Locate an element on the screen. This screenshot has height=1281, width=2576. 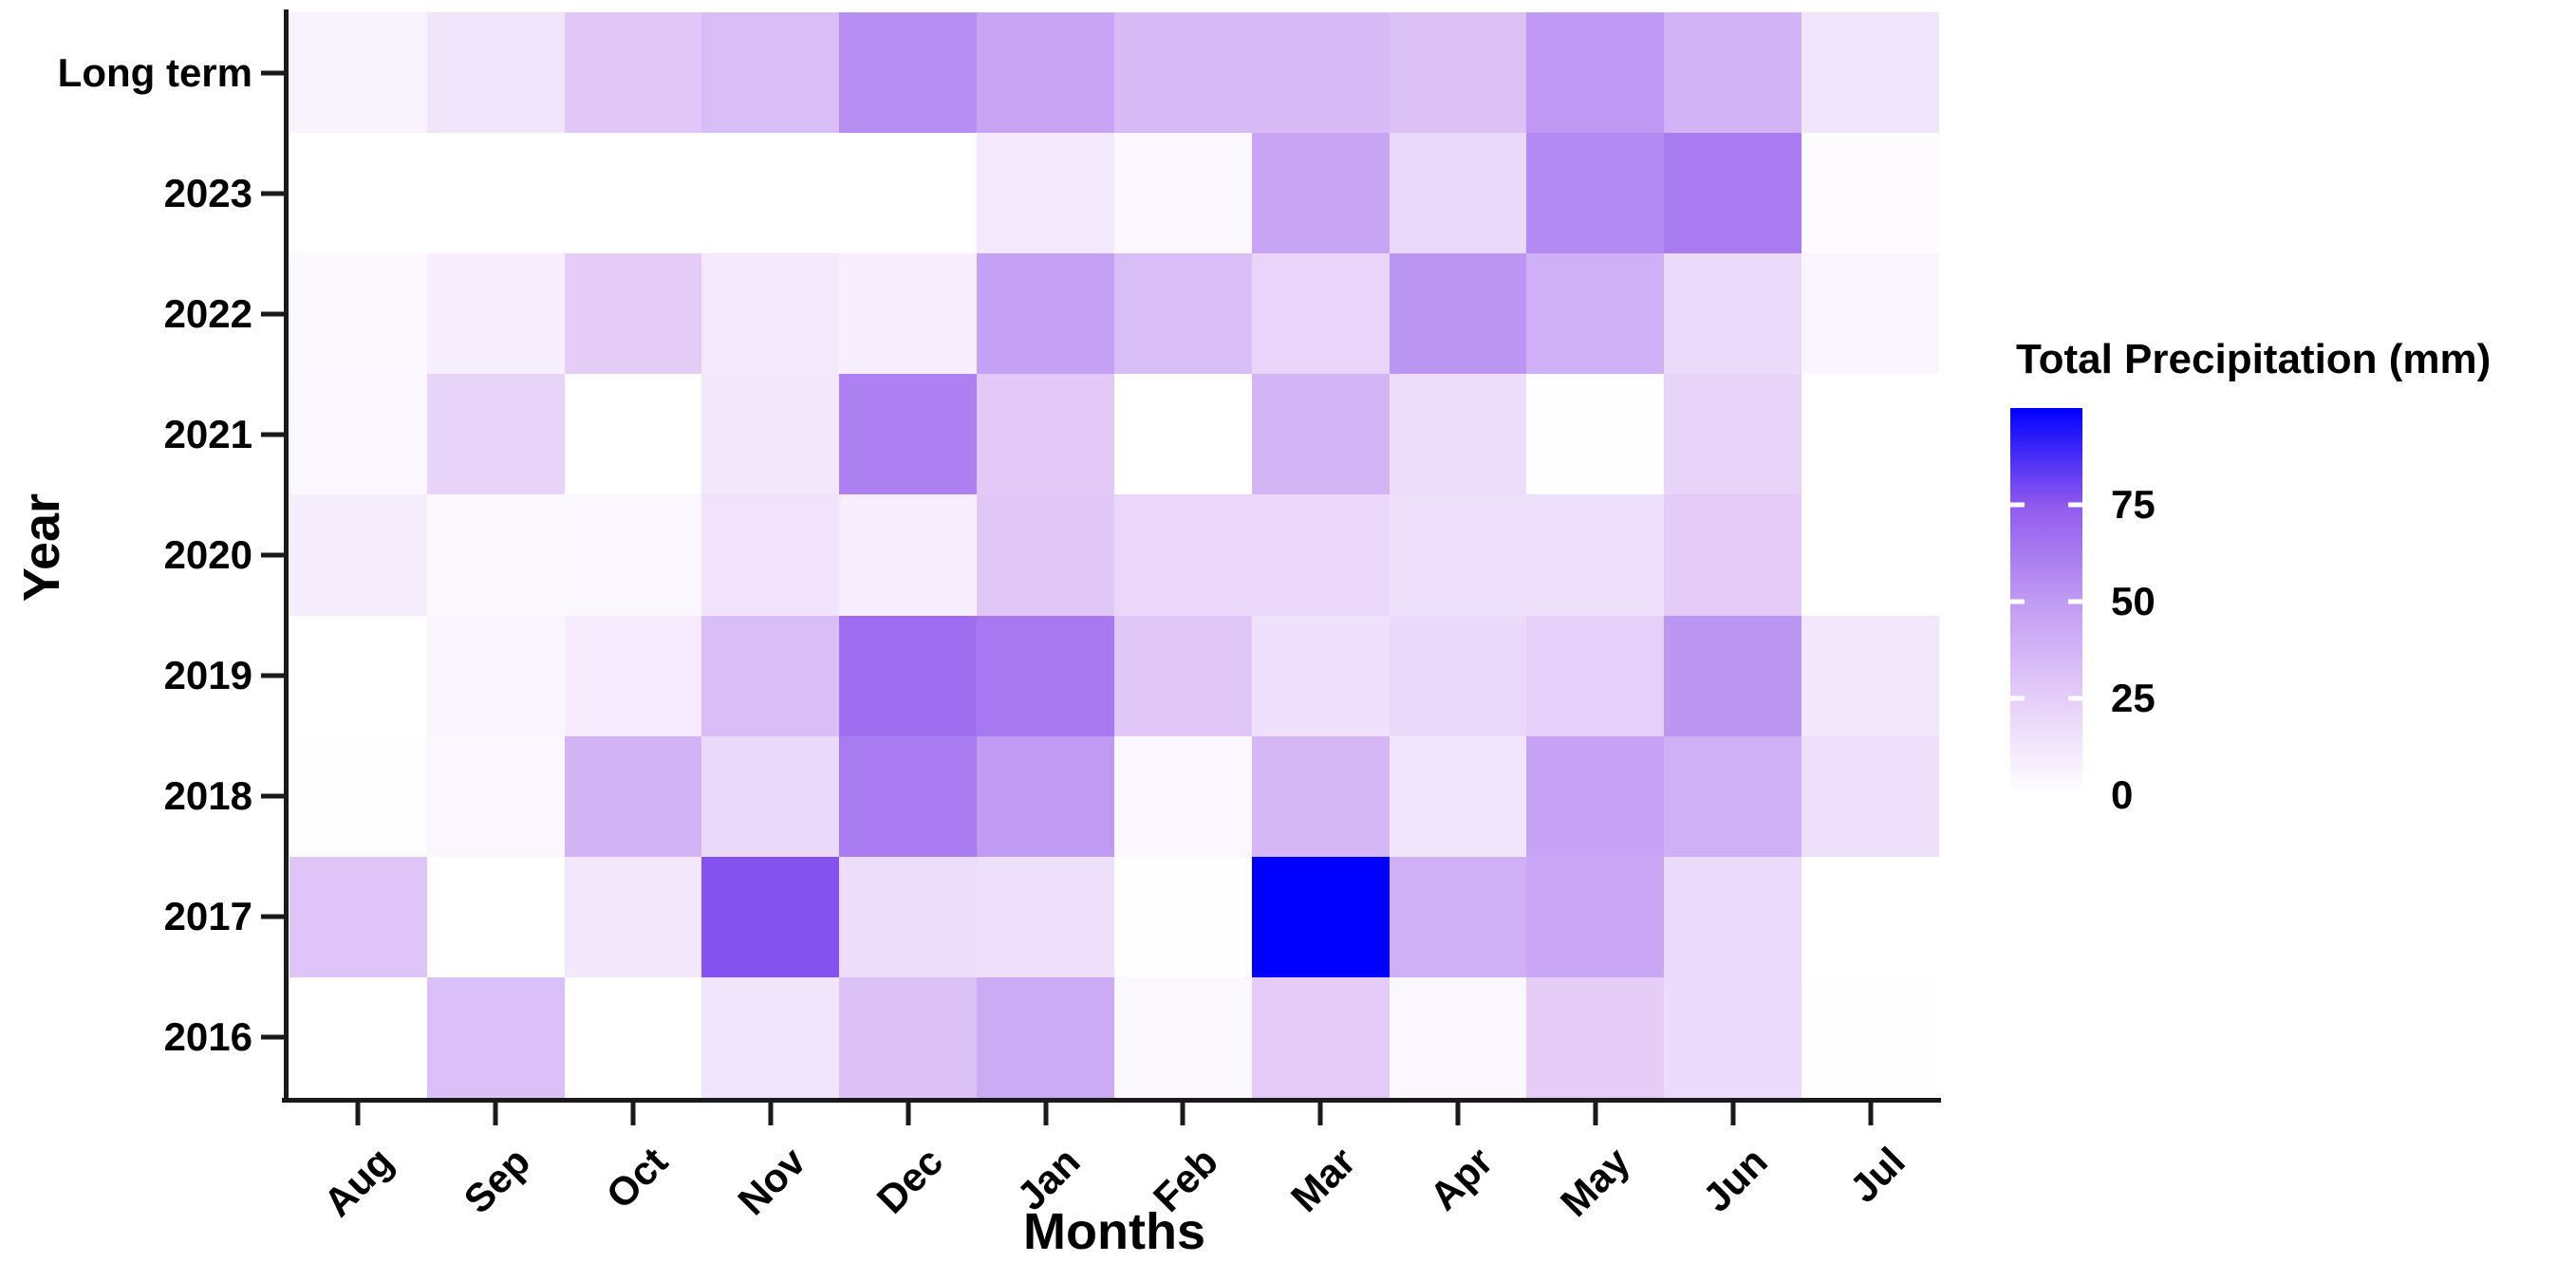
legend-tick-label: 75 is located at coordinates (2134, 505).